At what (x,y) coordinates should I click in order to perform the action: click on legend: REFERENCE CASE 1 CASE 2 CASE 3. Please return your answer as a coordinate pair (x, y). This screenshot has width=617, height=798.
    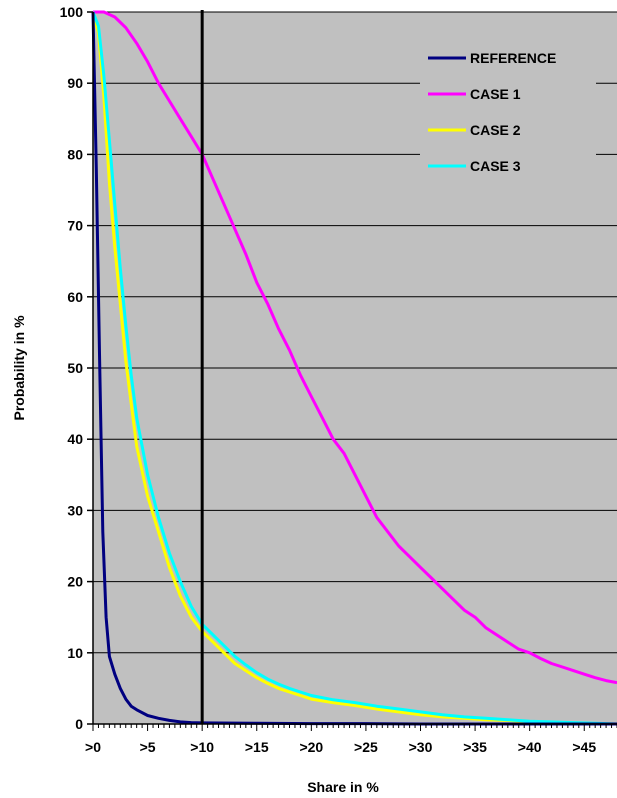
    Looking at the image, I should click on (508, 104).